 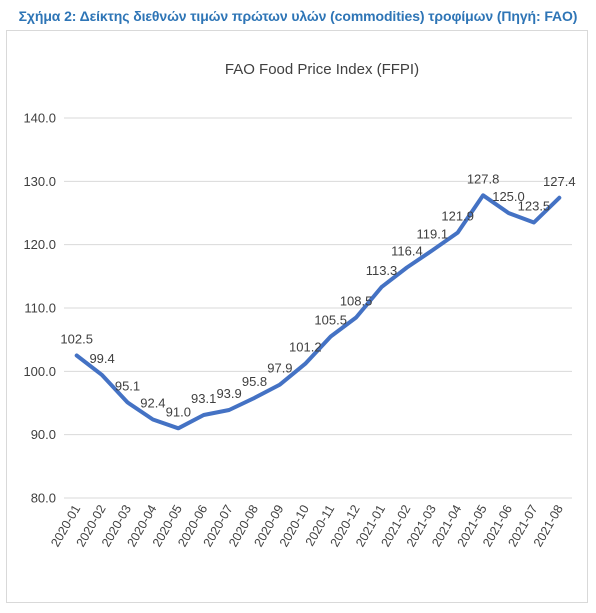 What do you see at coordinates (305, 347) in the screenshot?
I see `data-label: 101.2` at bounding box center [305, 347].